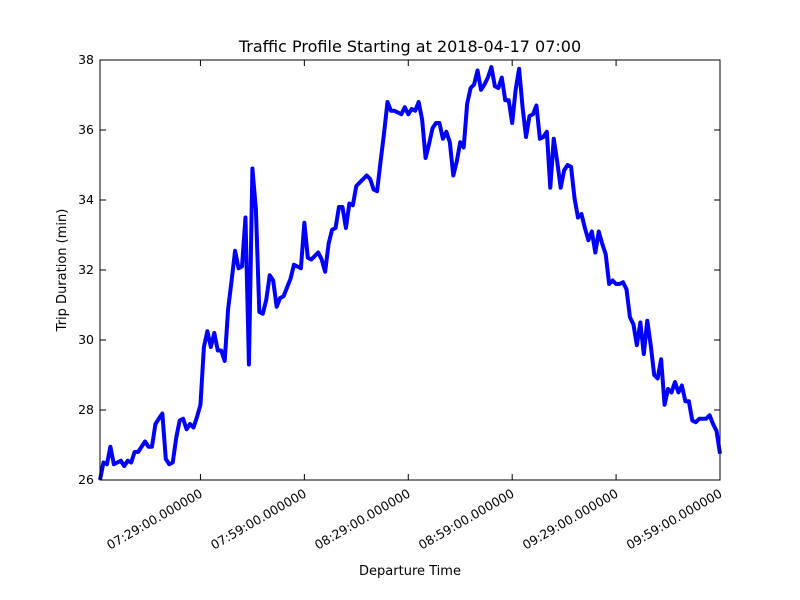 This screenshot has width=800, height=600. I want to click on x-tick-label: 07:29:00.000000, so click(154, 519).